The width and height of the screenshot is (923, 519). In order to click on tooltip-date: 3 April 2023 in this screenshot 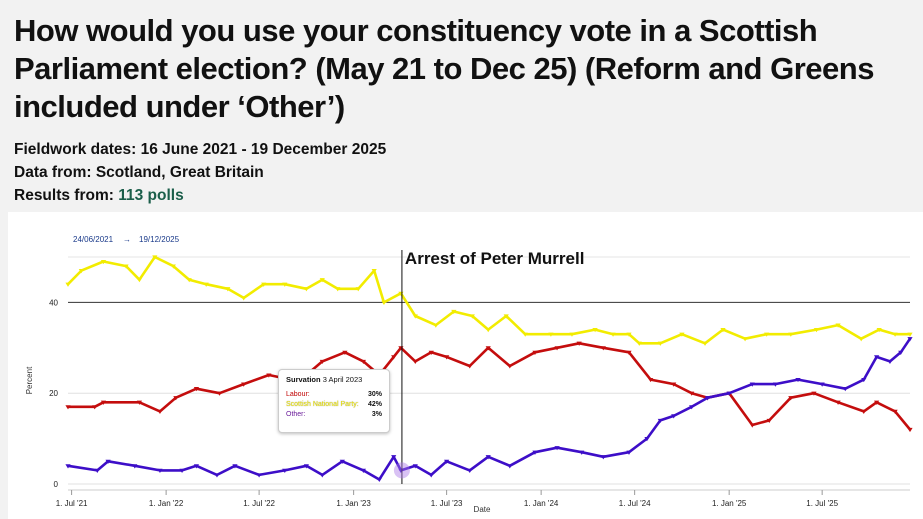, I will do `click(342, 379)`.